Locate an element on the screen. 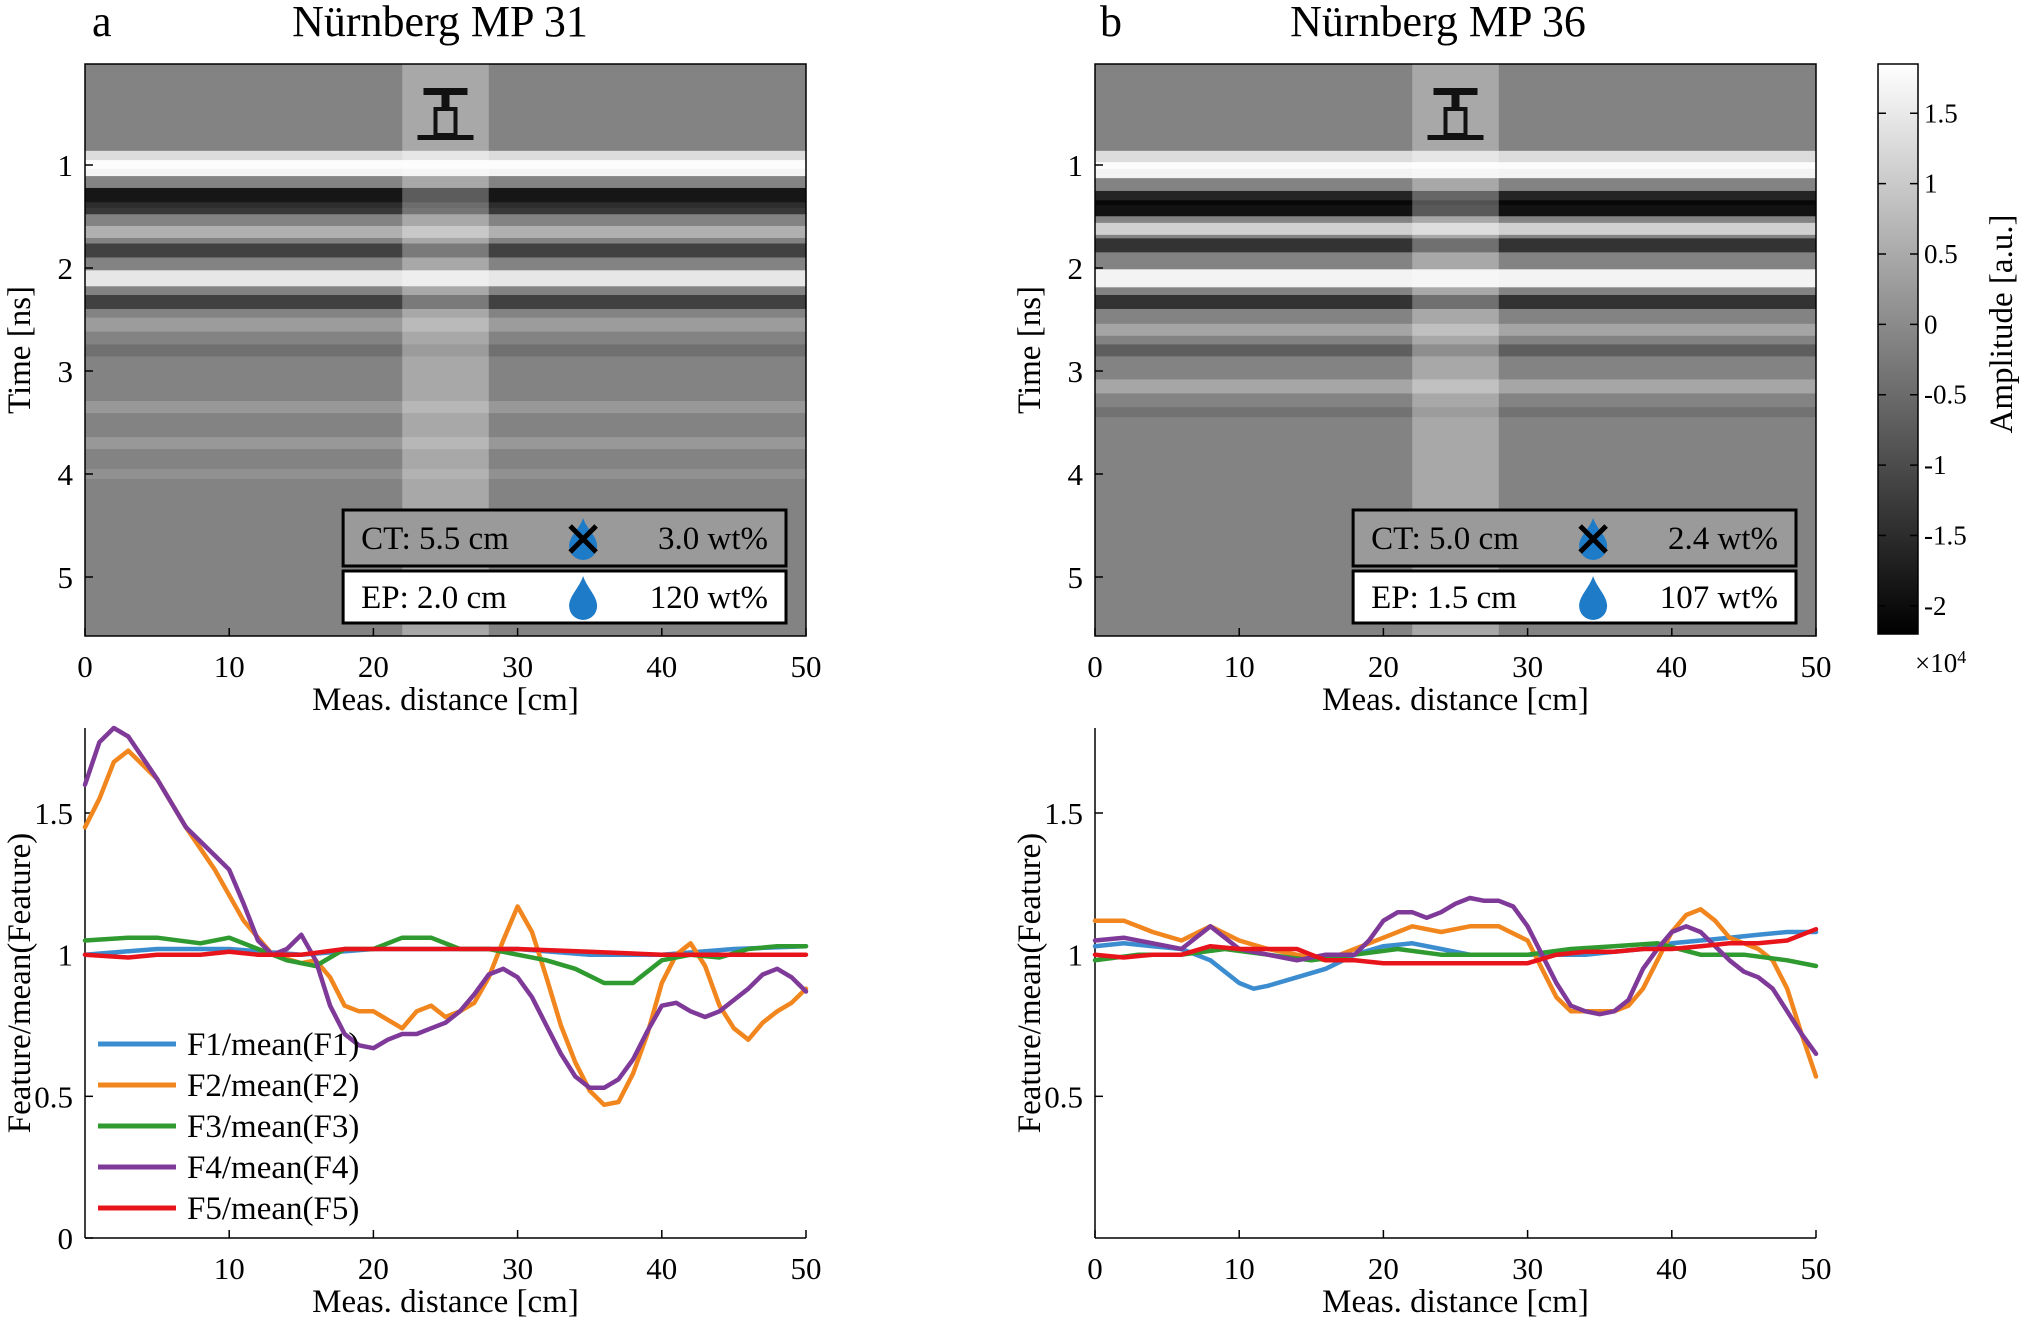 Image resolution: width=2024 pixels, height=1327 pixels. ep-value: 107 wt% is located at coordinates (1719, 598).